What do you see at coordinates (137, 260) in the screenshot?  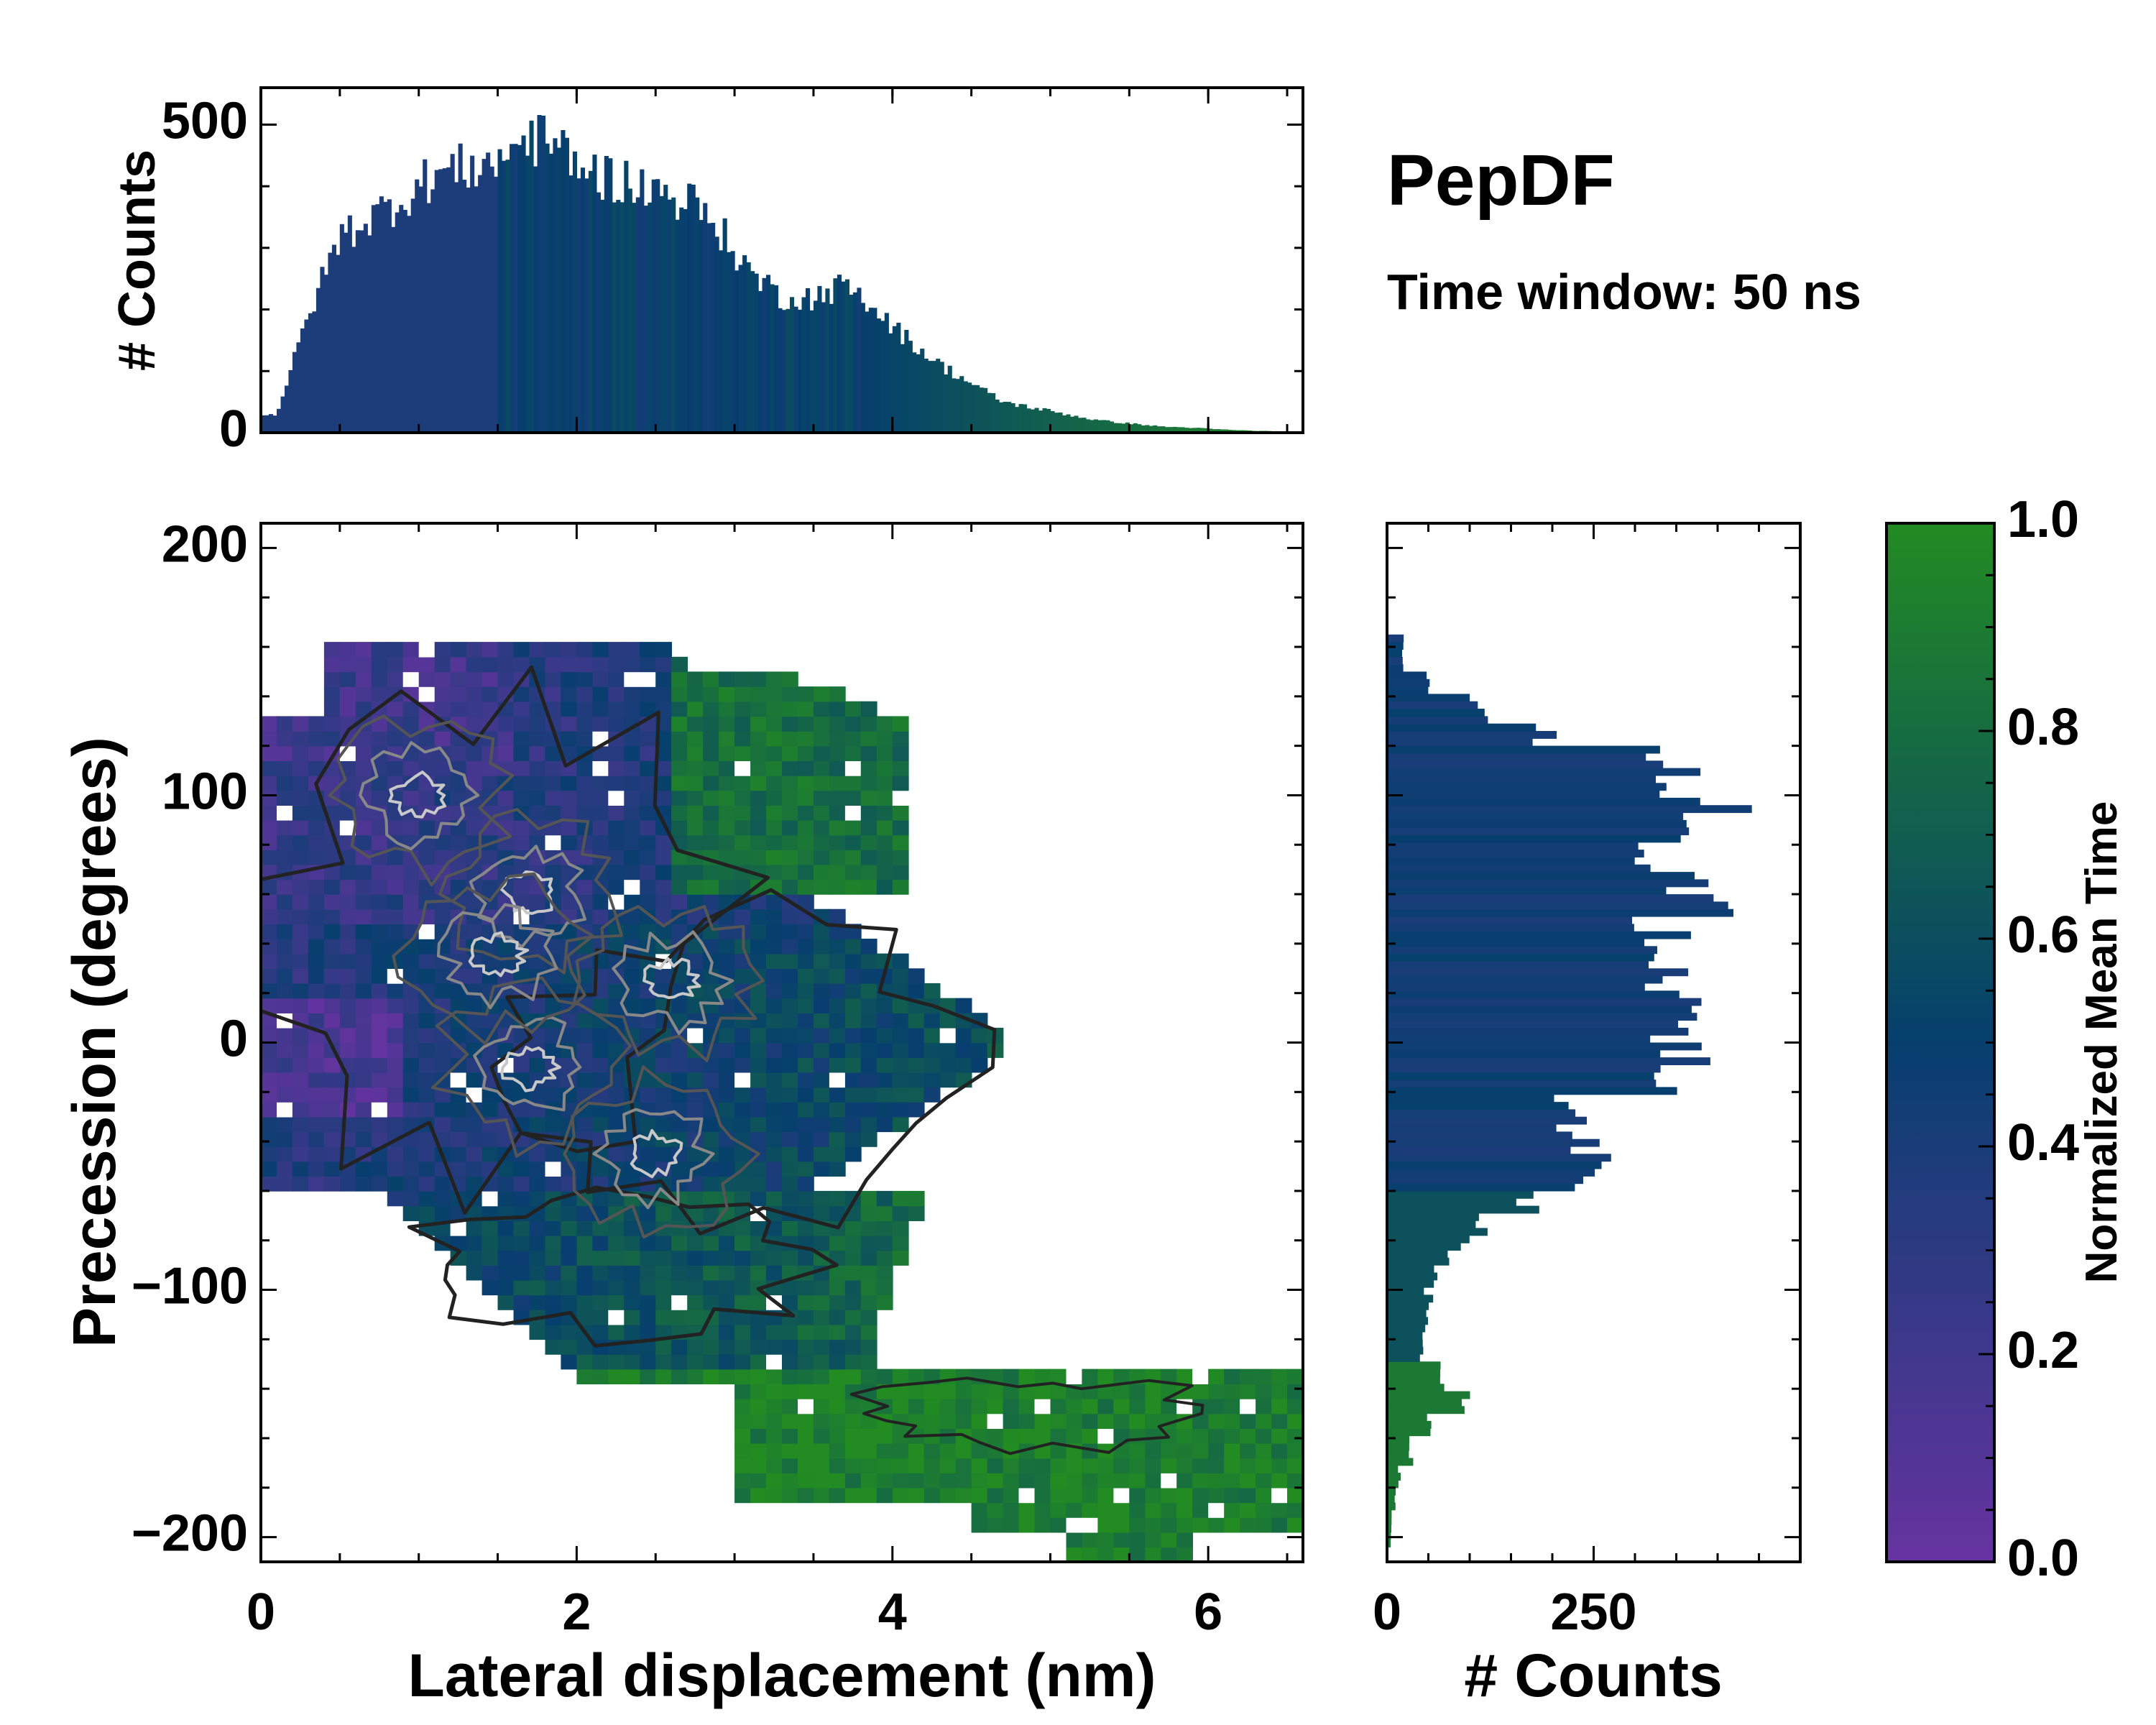 I see `top-histogram-ylabel: # Counts` at bounding box center [137, 260].